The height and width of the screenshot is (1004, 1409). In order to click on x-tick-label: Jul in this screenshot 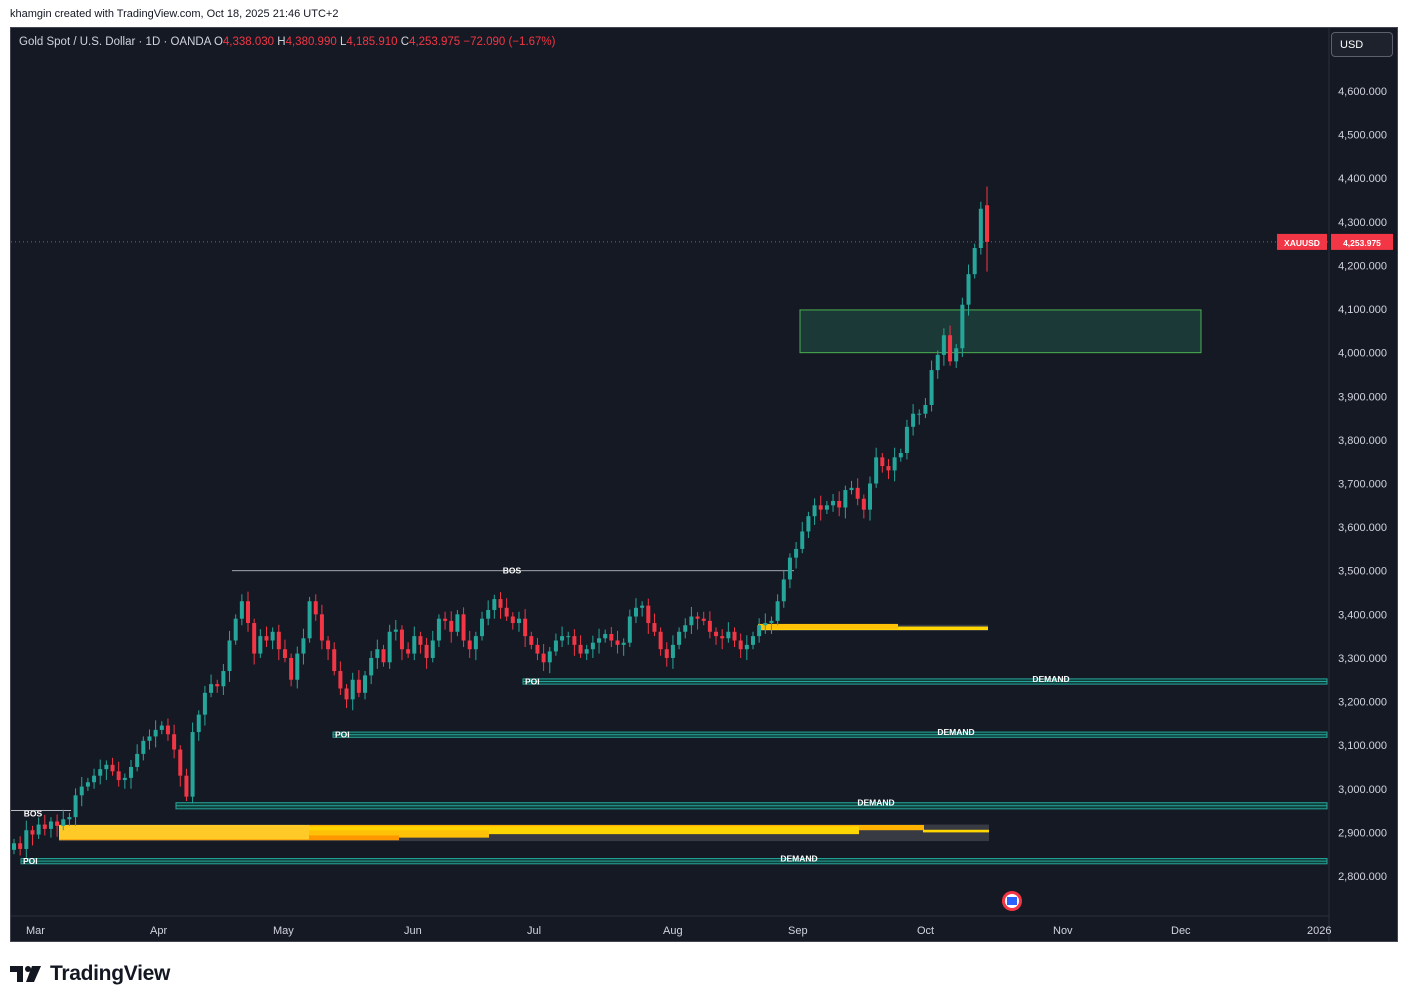, I will do `click(534, 931)`.